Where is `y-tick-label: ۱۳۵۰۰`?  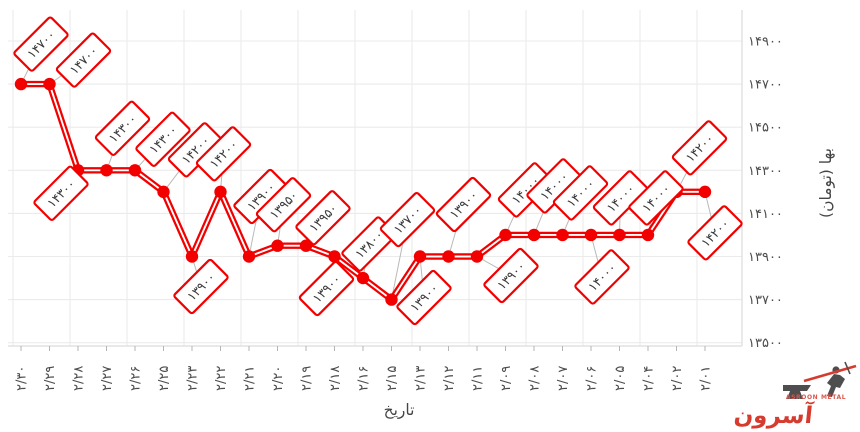
y-tick-label: ۱۳۵۰۰ is located at coordinates (765, 343).